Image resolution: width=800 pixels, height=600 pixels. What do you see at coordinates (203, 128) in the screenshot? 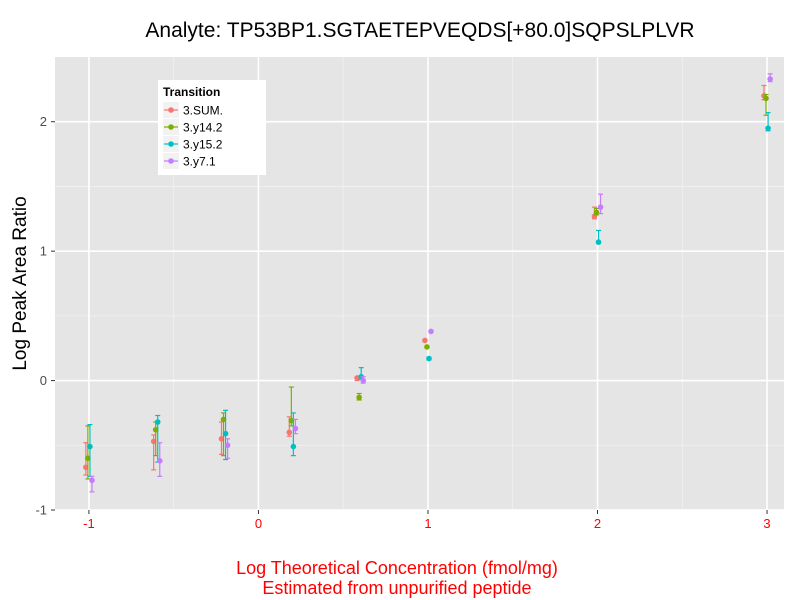
I see `legend-label: 3.y14.2` at bounding box center [203, 128].